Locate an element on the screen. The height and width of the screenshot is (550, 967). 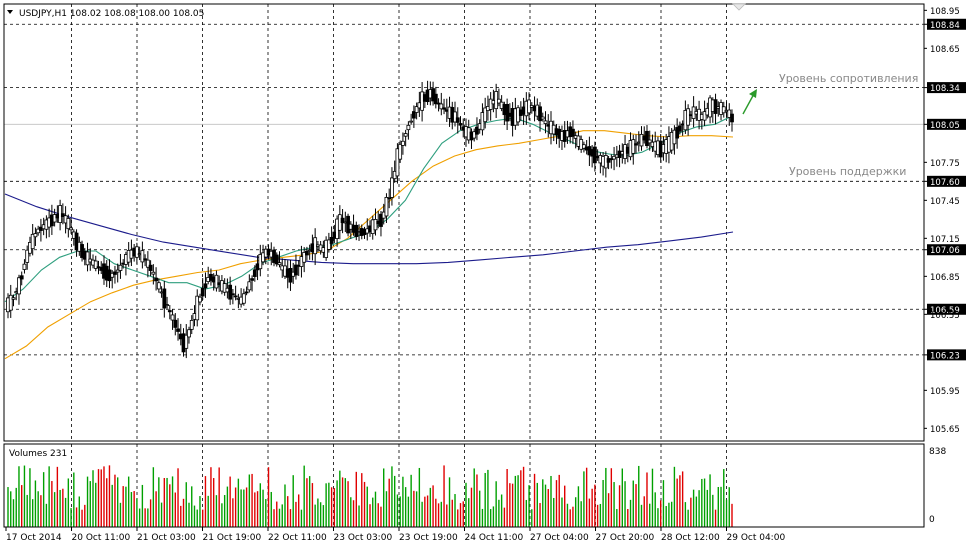
volume-bars is located at coordinates (370, 496).